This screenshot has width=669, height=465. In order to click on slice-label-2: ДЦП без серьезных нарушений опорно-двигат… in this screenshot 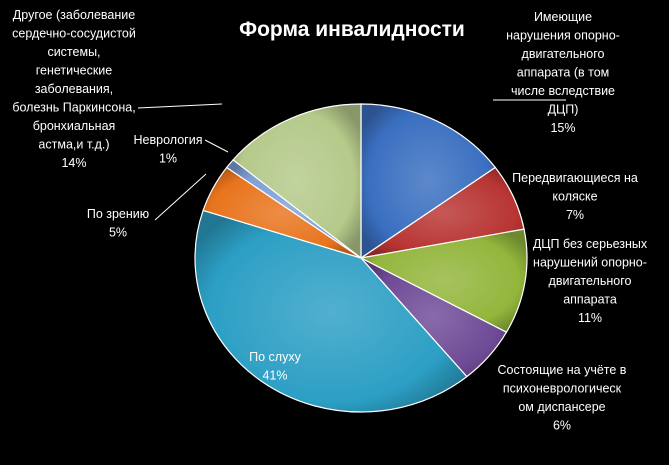, I will do `click(590, 281)`.